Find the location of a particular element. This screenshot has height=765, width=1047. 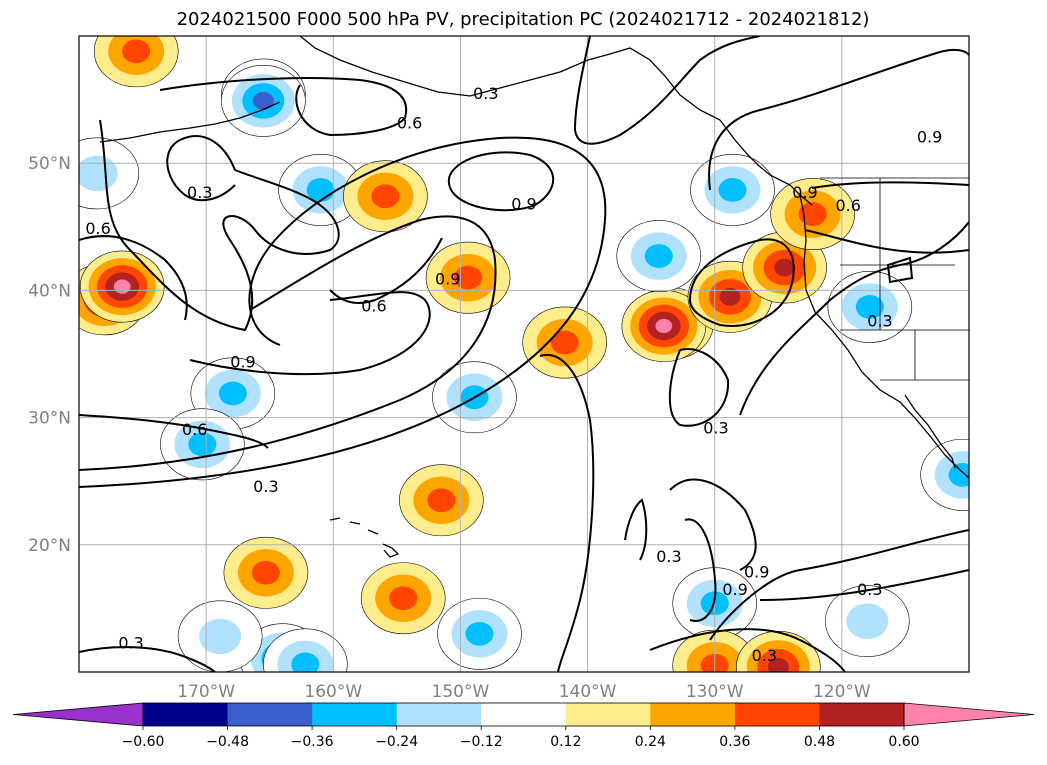

longitude-tick-label: 150°W is located at coordinates (461, 692).